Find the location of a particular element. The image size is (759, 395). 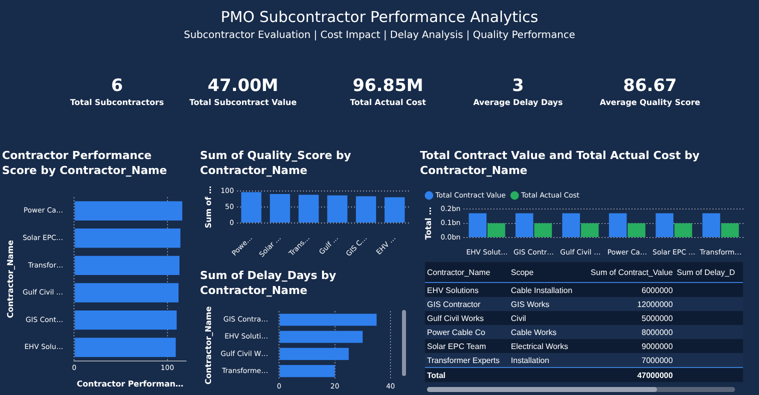

text: 47000000 is located at coordinates (655, 375).